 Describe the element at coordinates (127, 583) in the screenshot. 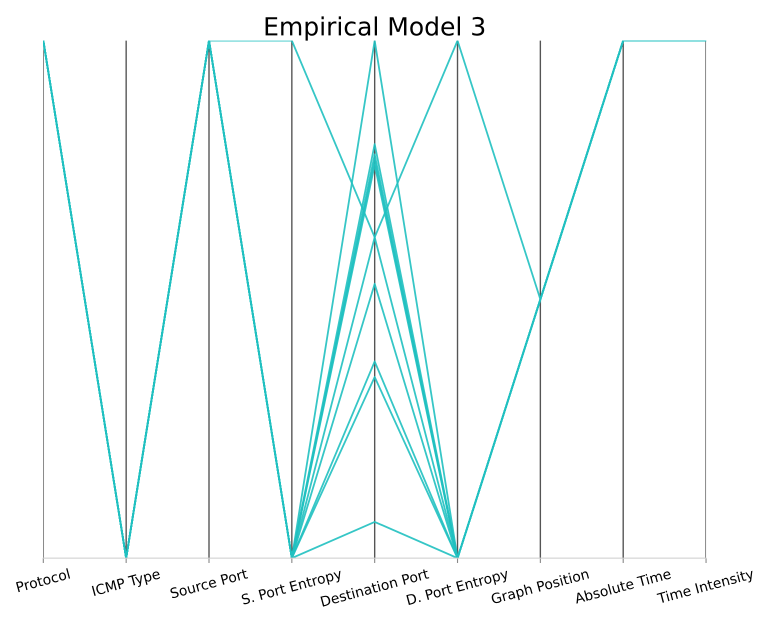

I see `x-tick-label: ICMP Type` at that location.